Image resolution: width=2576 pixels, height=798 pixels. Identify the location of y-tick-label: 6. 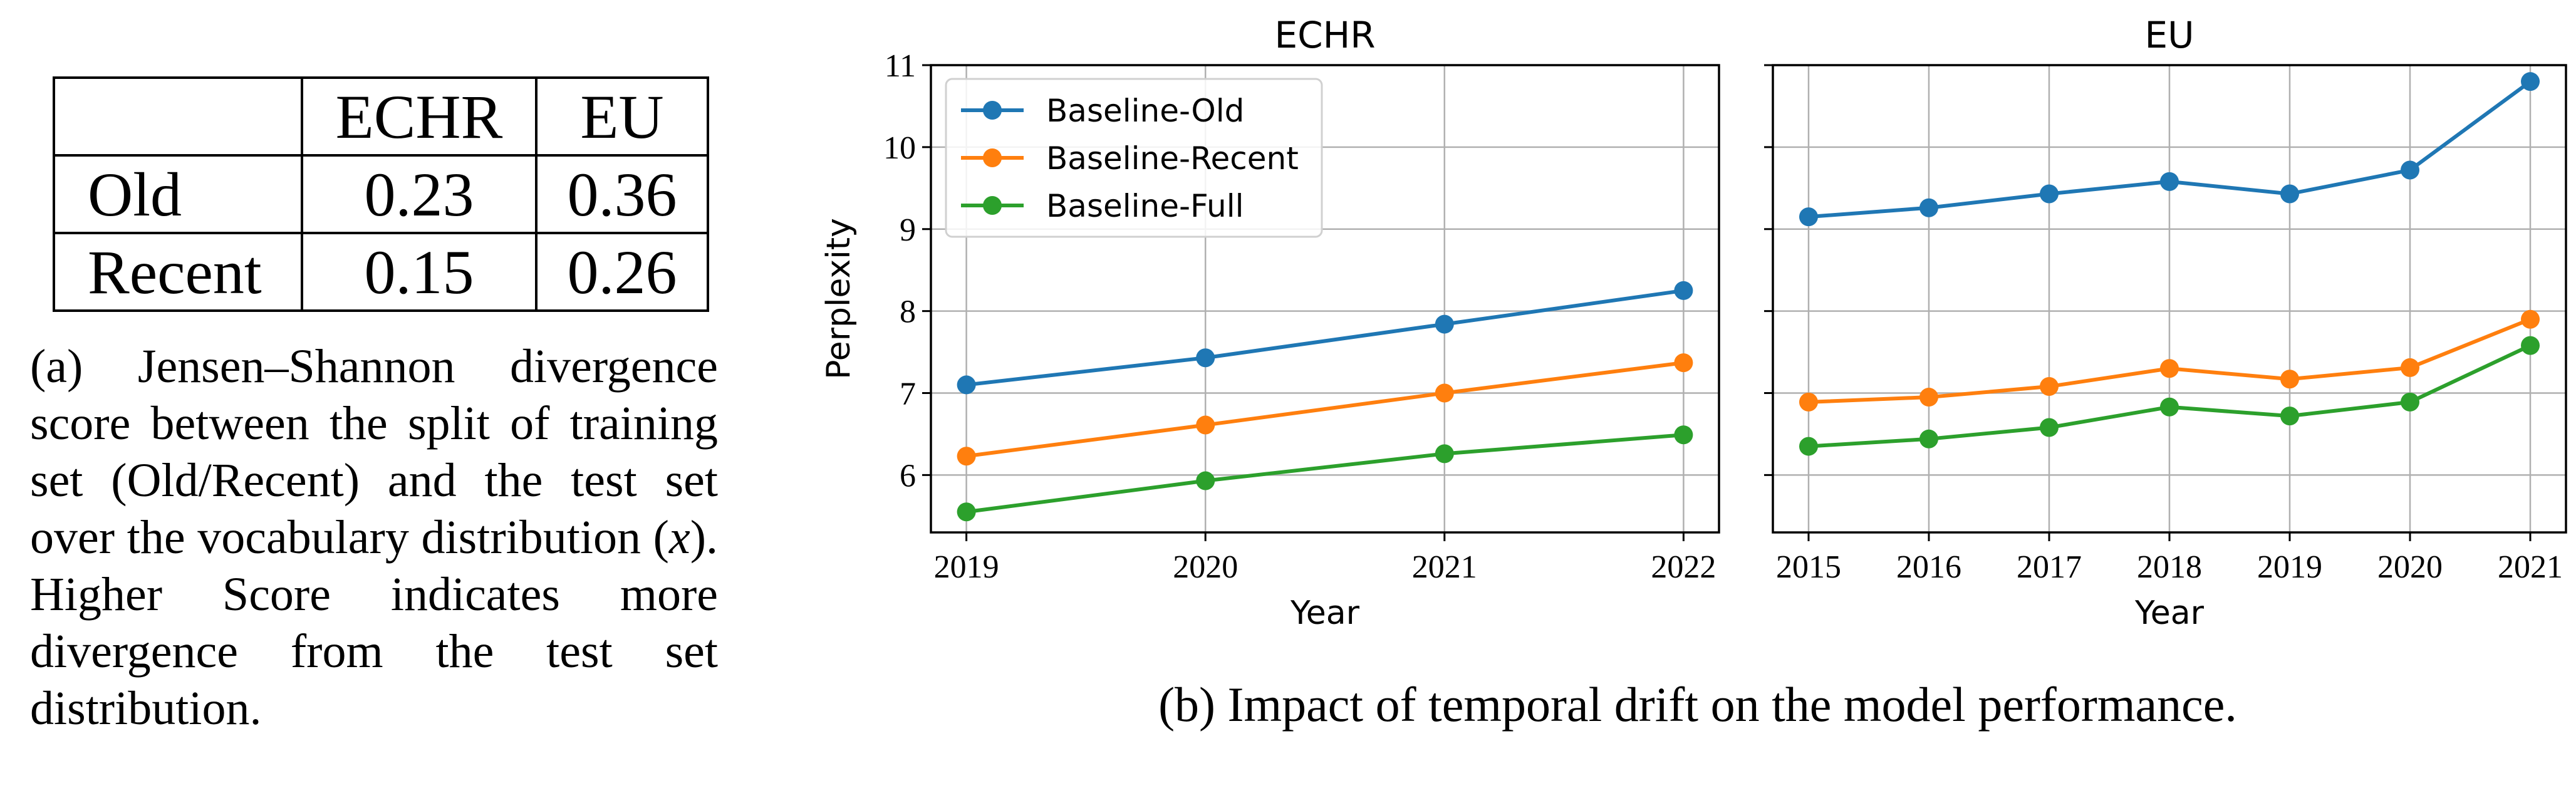
(908, 476).